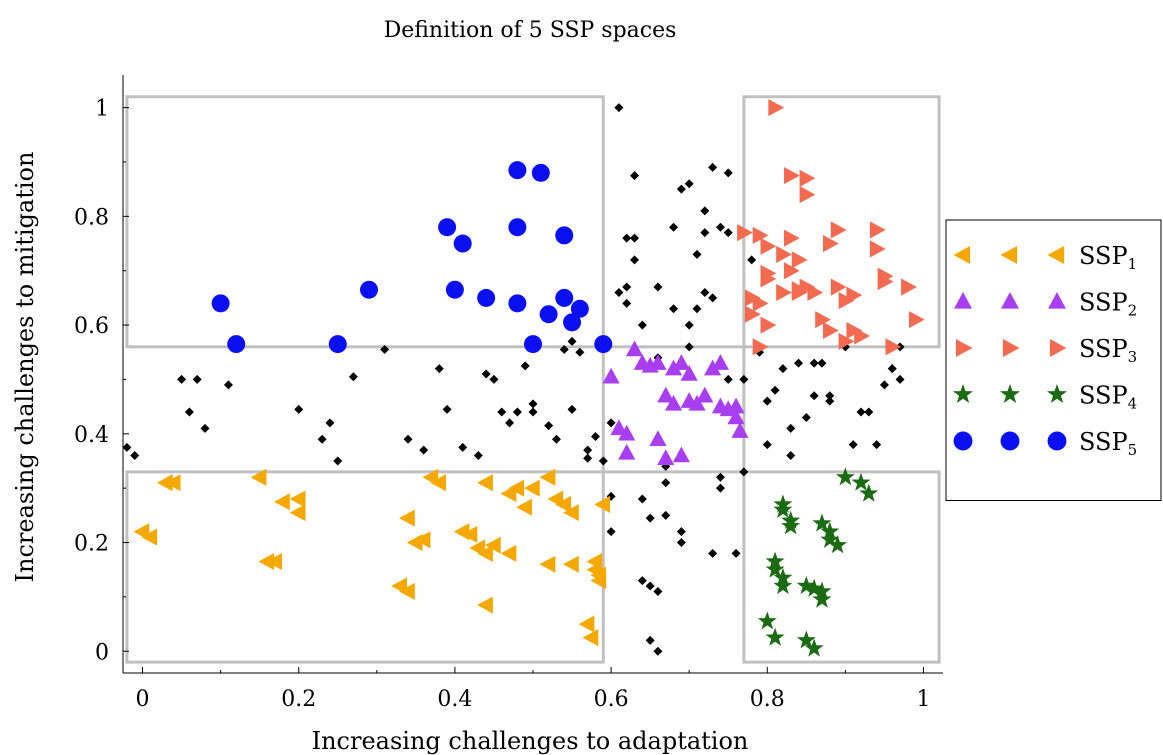 The height and width of the screenshot is (755, 1163). Describe the element at coordinates (91, 217) in the screenshot. I see `y-tick-label: 0.8` at that location.